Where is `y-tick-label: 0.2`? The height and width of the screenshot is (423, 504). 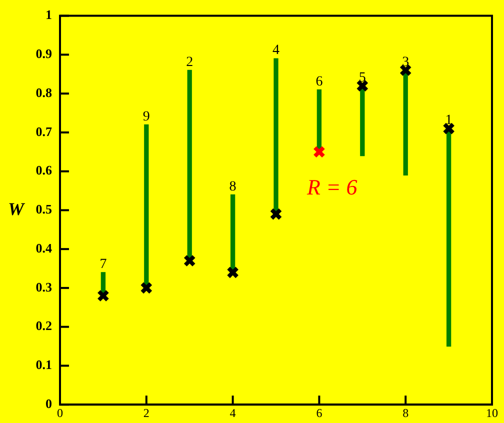 y-tick-label: 0.2 is located at coordinates (44, 326).